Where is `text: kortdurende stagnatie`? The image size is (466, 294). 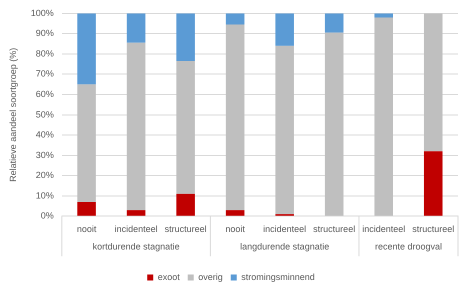
text: kortdurende stagnatie is located at coordinates (136, 247).